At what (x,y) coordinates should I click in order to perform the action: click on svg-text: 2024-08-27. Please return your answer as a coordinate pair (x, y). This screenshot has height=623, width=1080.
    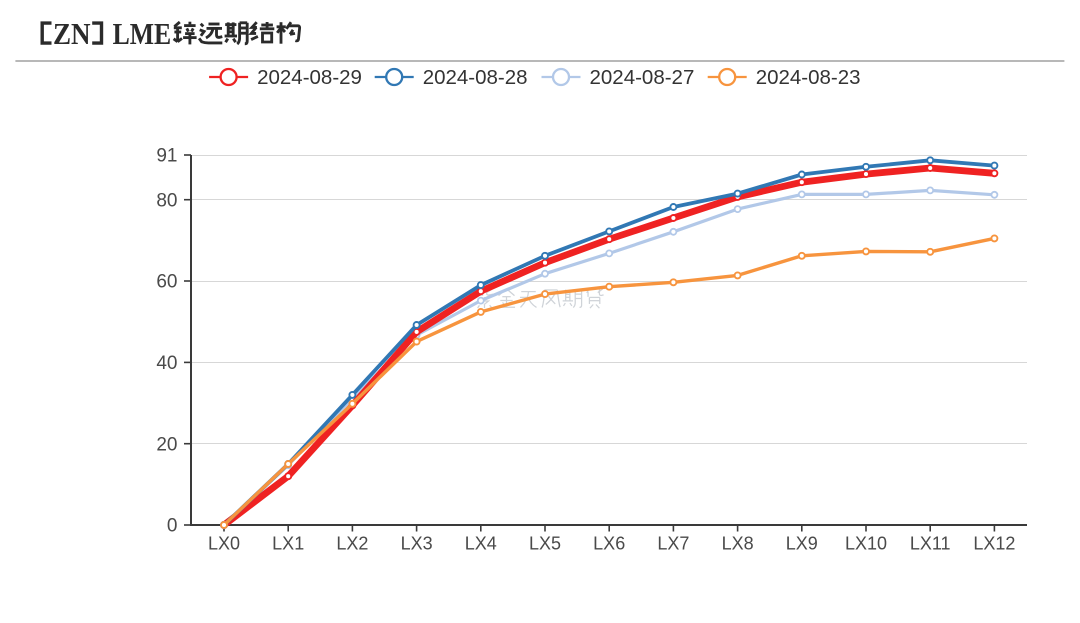
    Looking at the image, I should click on (642, 77).